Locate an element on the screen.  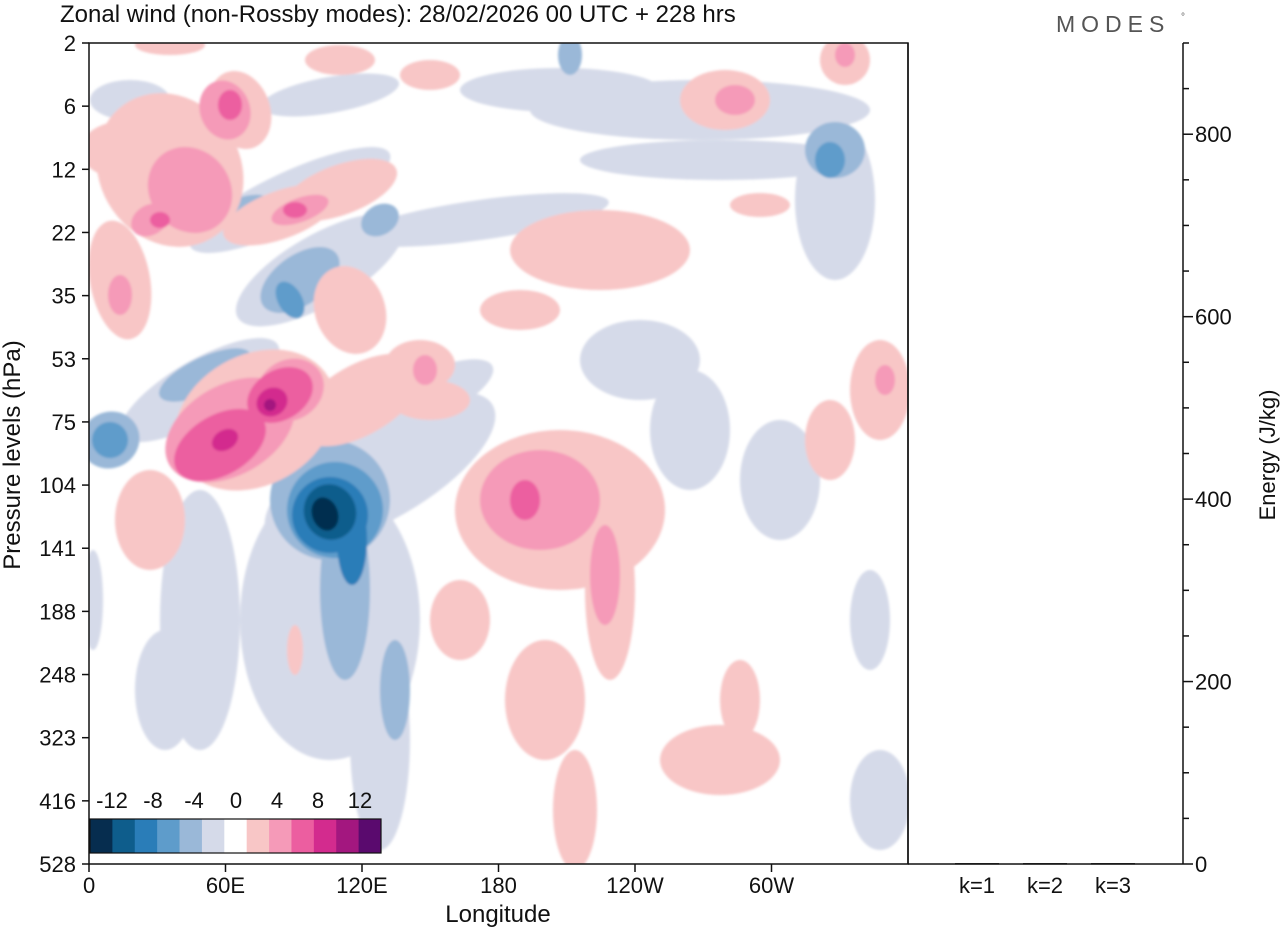
y-axis-label: Pressure levels (hPa) is located at coordinates (13, 454).